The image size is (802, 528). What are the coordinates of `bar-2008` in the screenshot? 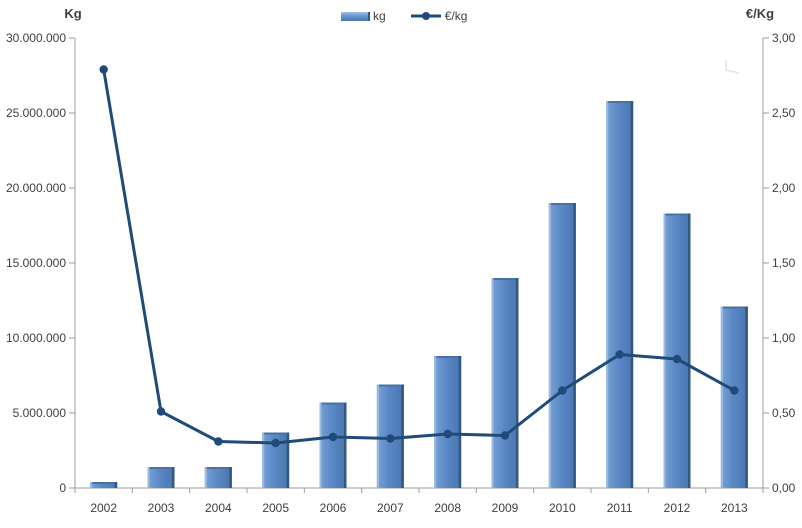 It's located at (448, 422).